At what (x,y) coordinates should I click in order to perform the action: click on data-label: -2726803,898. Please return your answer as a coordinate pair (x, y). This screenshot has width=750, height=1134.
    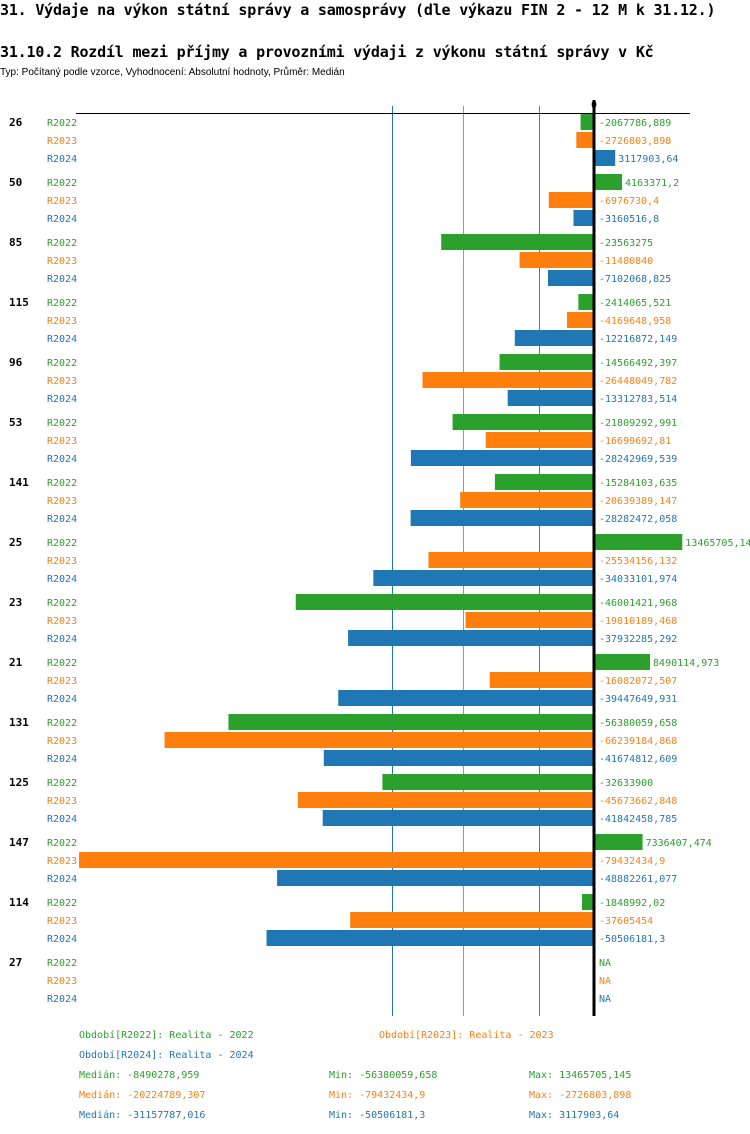
    Looking at the image, I should click on (635, 141).